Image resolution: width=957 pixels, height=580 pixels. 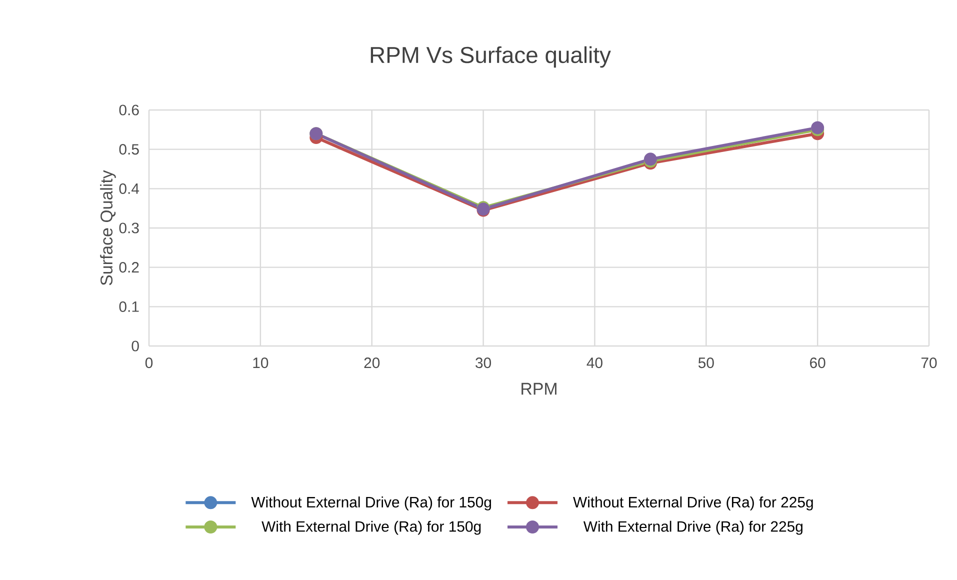 What do you see at coordinates (692, 527) in the screenshot?
I see `legend-label: With External Drive (Ra) for 225g` at bounding box center [692, 527].